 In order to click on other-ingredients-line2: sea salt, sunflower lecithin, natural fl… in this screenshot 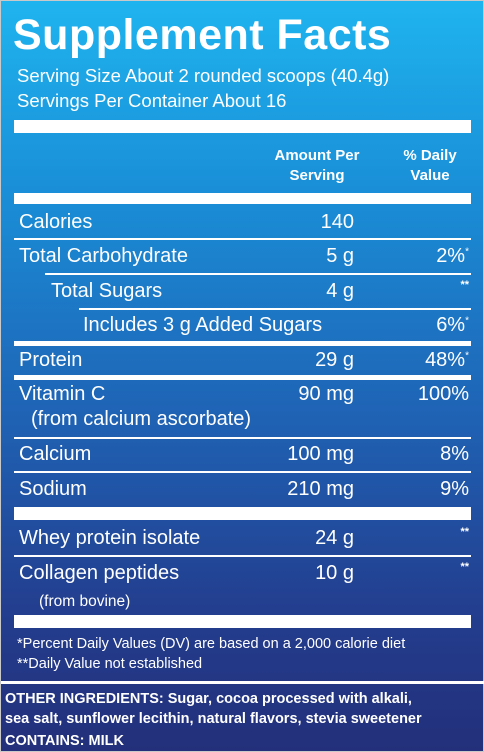, I will do `click(213, 719)`.